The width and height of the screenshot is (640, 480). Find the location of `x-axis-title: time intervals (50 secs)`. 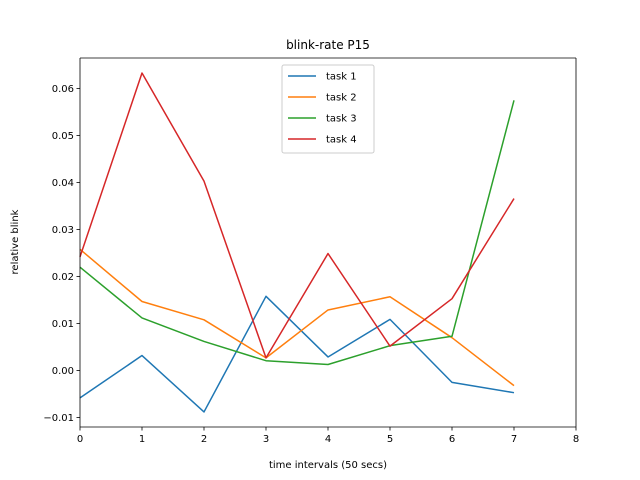

x-axis-title: time intervals (50 secs) is located at coordinates (328, 465).